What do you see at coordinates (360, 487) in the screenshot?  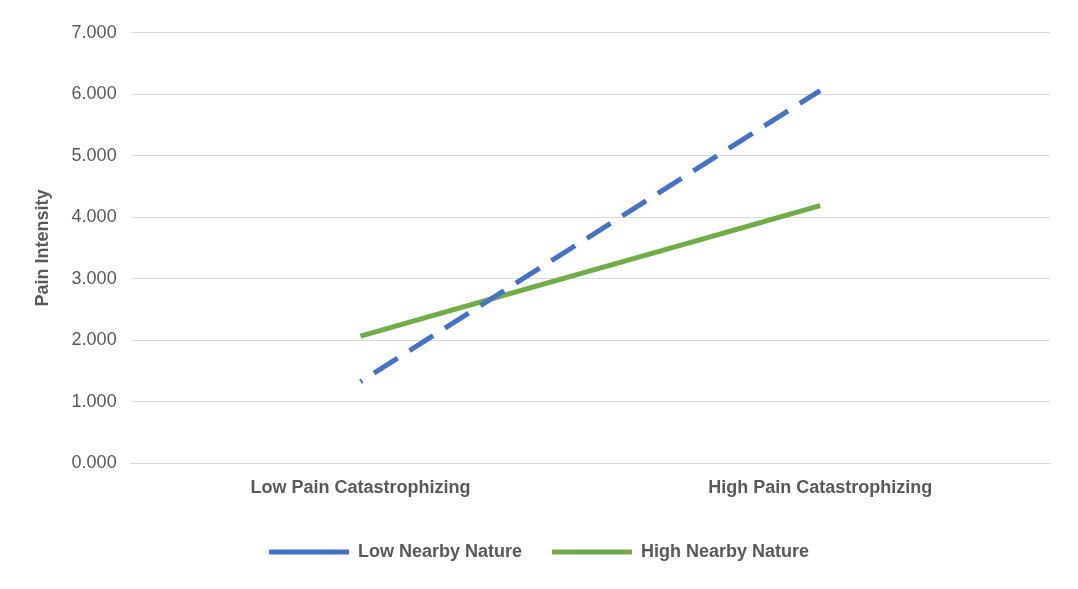 I see `x-tick-label: Low Pain Catastrophizing` at bounding box center [360, 487].